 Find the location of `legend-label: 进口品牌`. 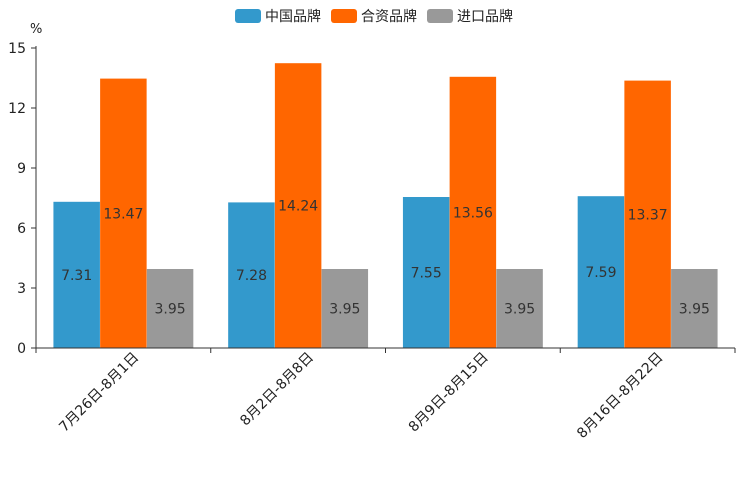

legend-label: 进口品牌 is located at coordinates (485, 16).